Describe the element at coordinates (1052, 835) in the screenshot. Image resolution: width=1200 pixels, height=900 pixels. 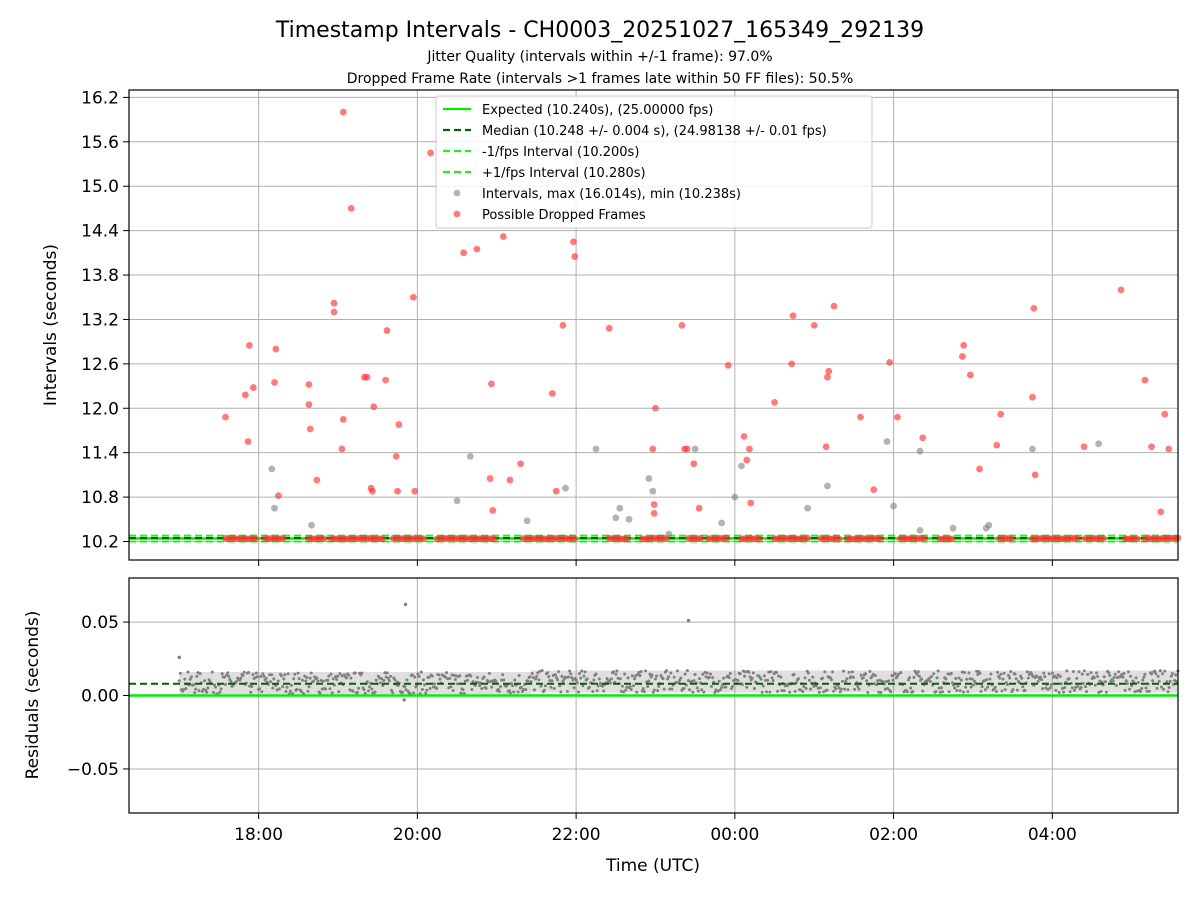
I see `time-tick-label: 04:00` at that location.